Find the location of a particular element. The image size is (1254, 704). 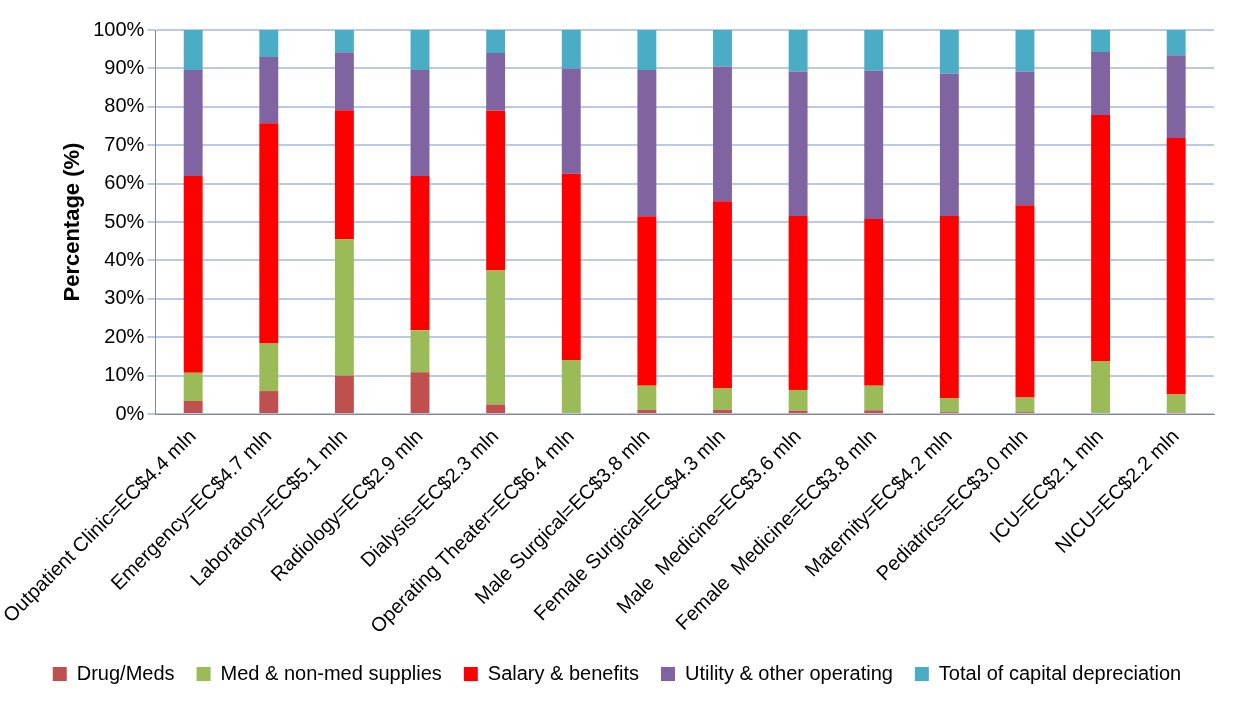

y-tick-label: 30% is located at coordinates (124, 297).